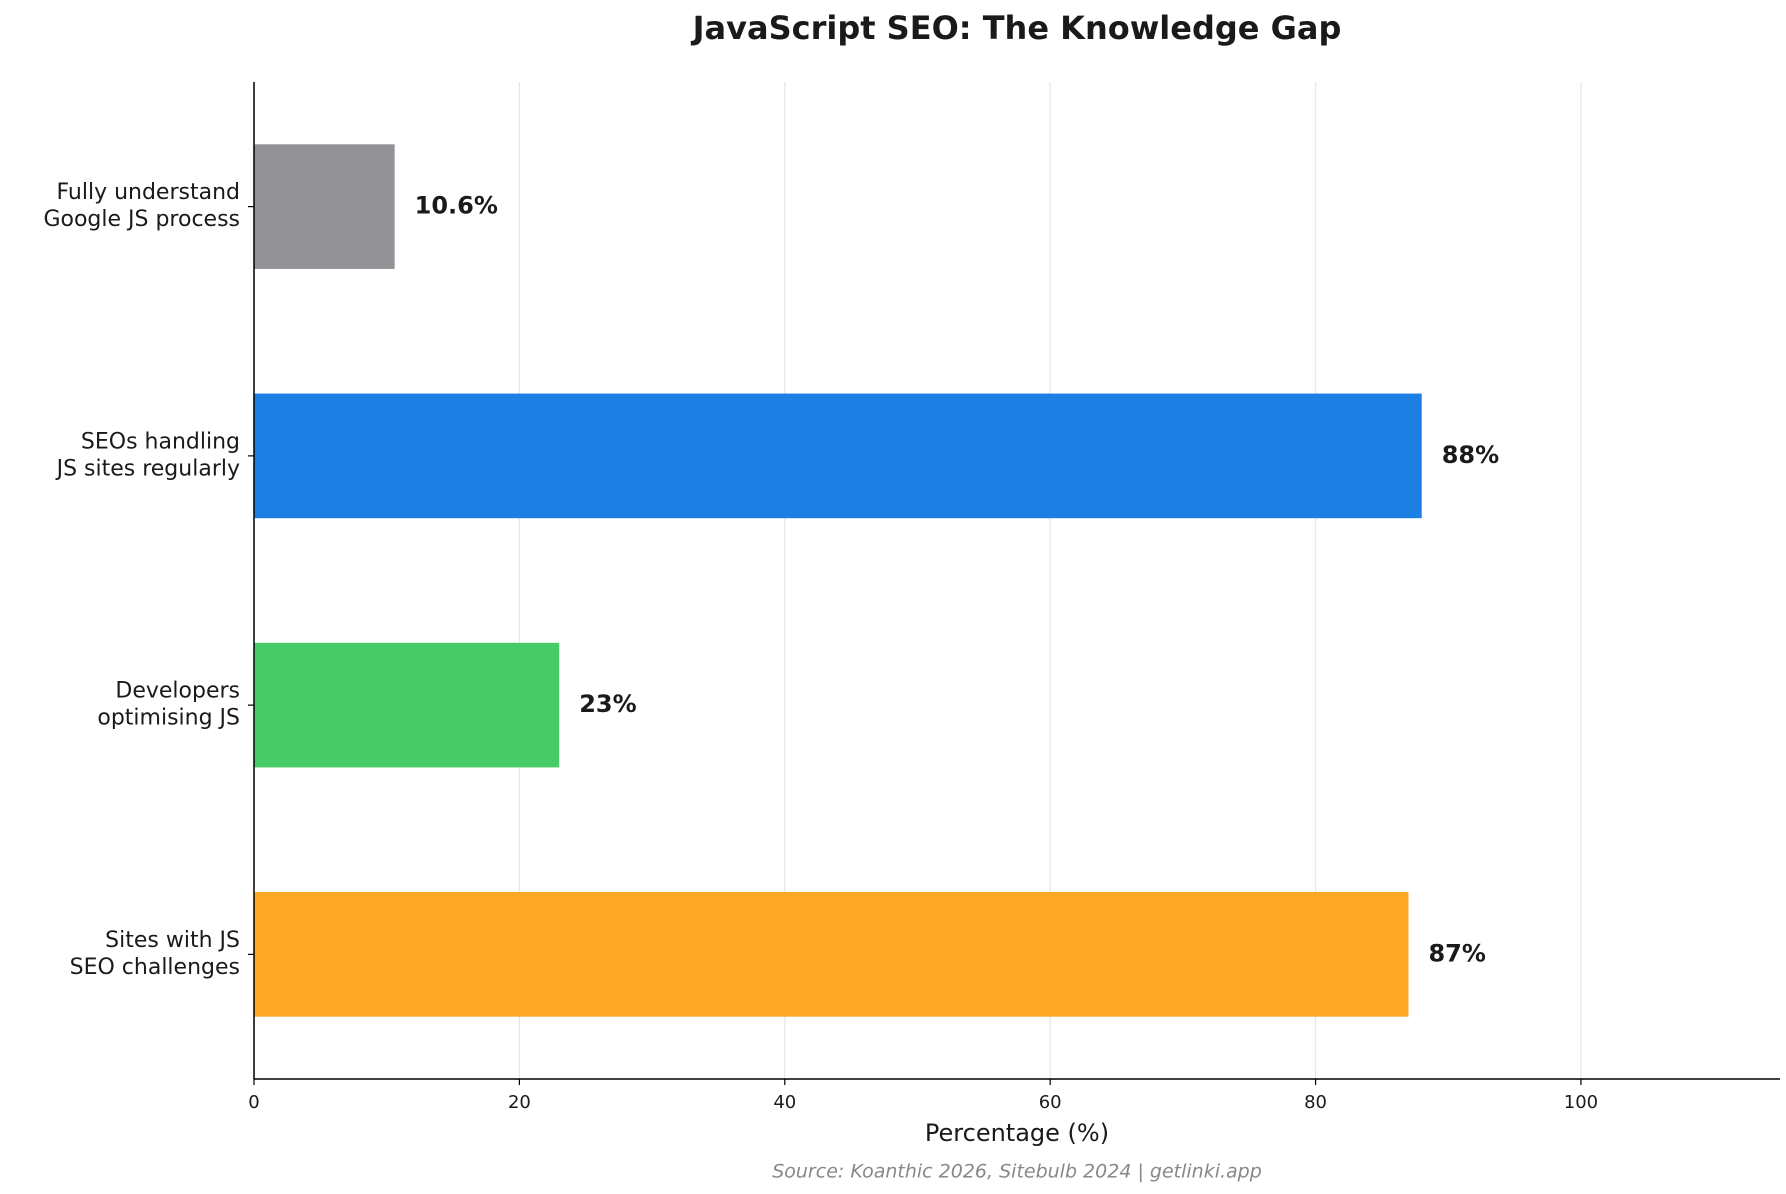 This screenshot has height=1194, width=1786. Describe the element at coordinates (456, 206) in the screenshot. I see `value-label: 10.6%` at that location.